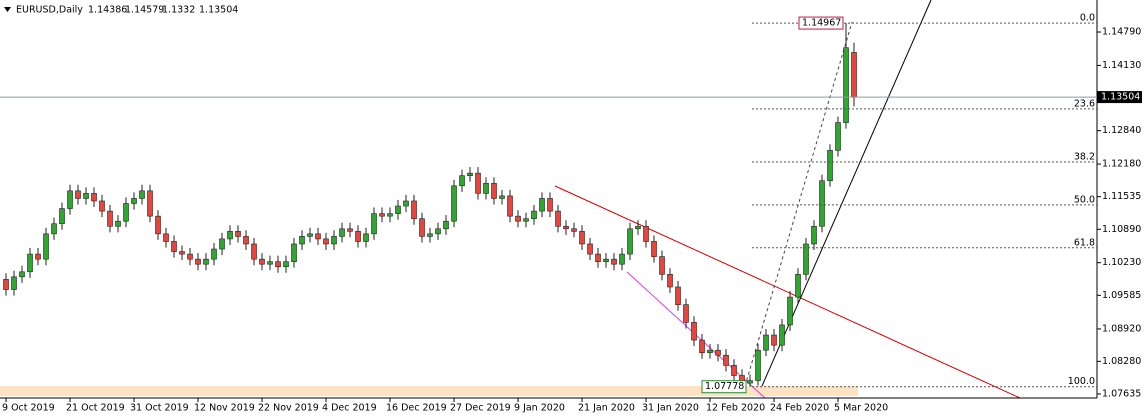  What do you see at coordinates (1121, 328) in the screenshot?
I see `y-tick-label: 1.08920` at bounding box center [1121, 328].